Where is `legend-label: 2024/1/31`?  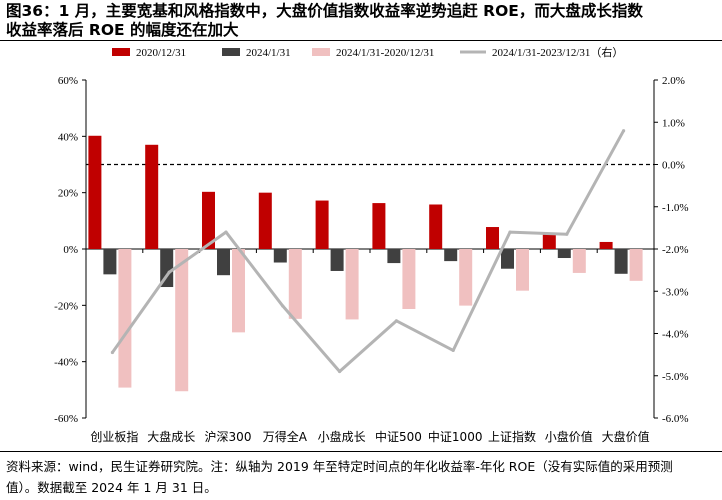 legend-label: 2024/1/31 is located at coordinates (268, 53).